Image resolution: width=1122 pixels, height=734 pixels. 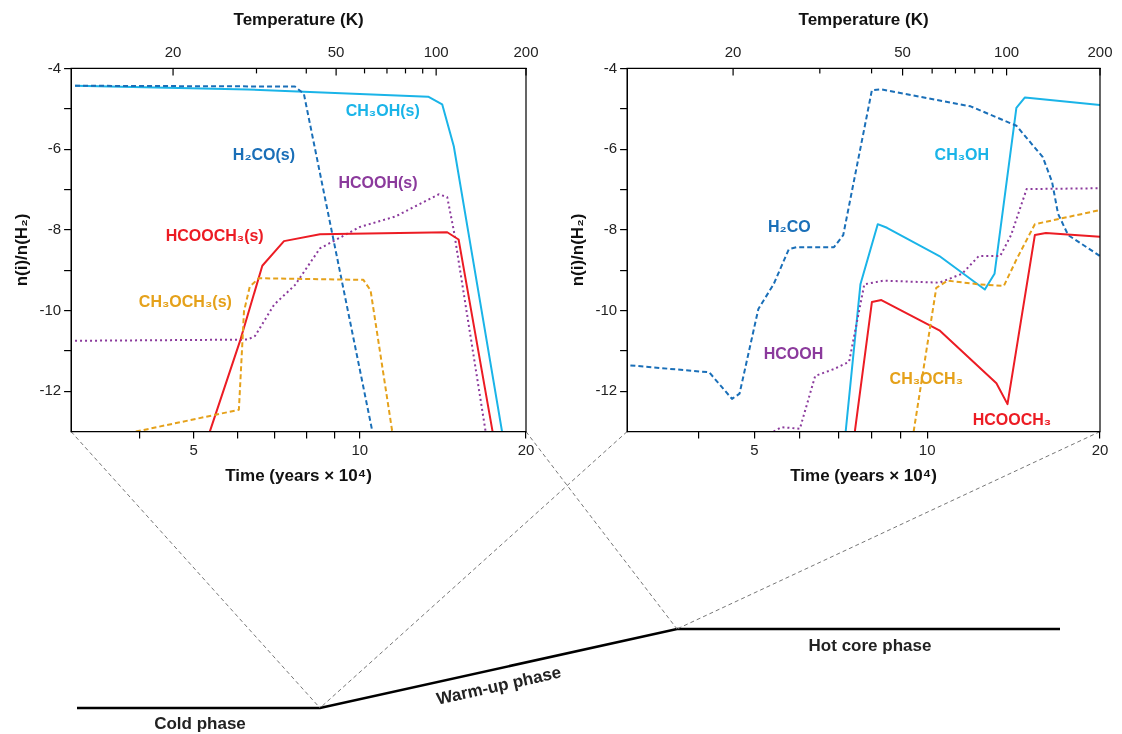 What do you see at coordinates (378, 182) in the screenshot?
I see `series-label: HCOOH(s)` at bounding box center [378, 182].